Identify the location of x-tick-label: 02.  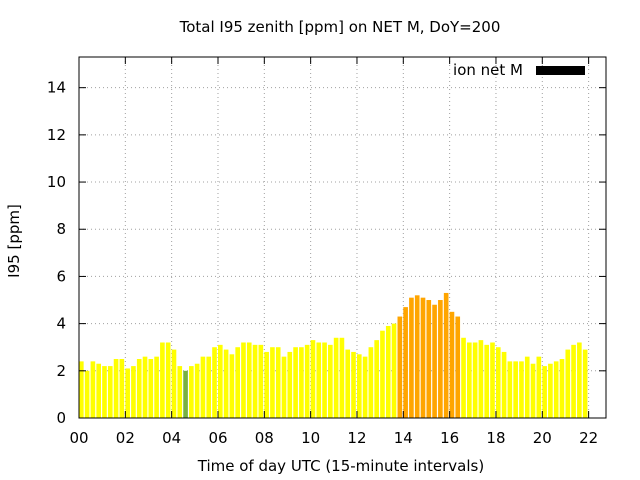
(125, 438).